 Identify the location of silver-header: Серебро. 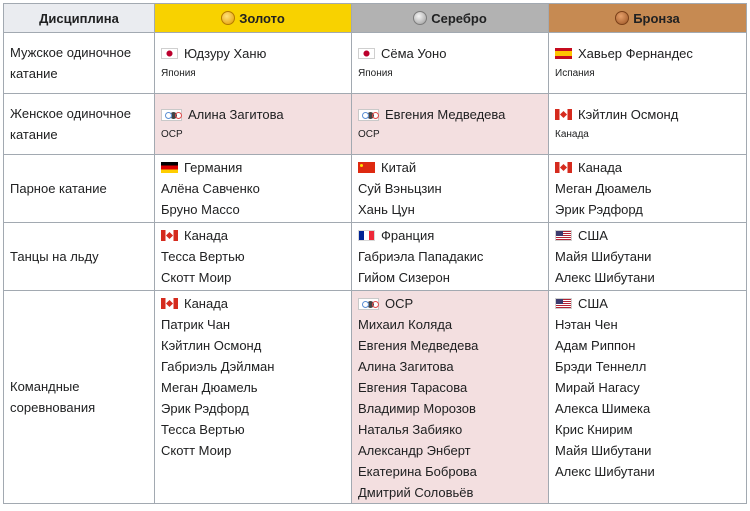
(450, 18).